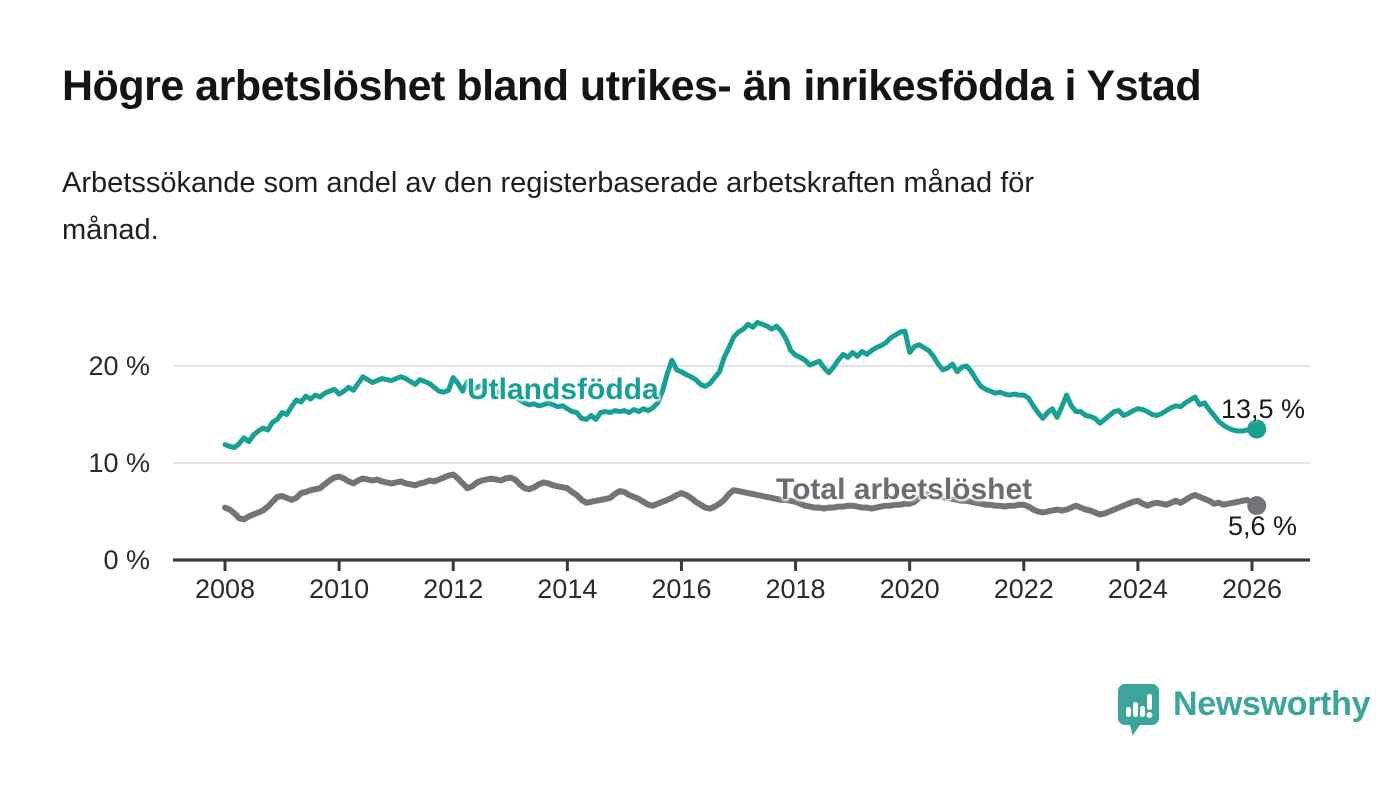 This screenshot has height=794, width=1400. What do you see at coordinates (1257, 506) in the screenshot?
I see `end-dot-total-arbetsloshet` at bounding box center [1257, 506].